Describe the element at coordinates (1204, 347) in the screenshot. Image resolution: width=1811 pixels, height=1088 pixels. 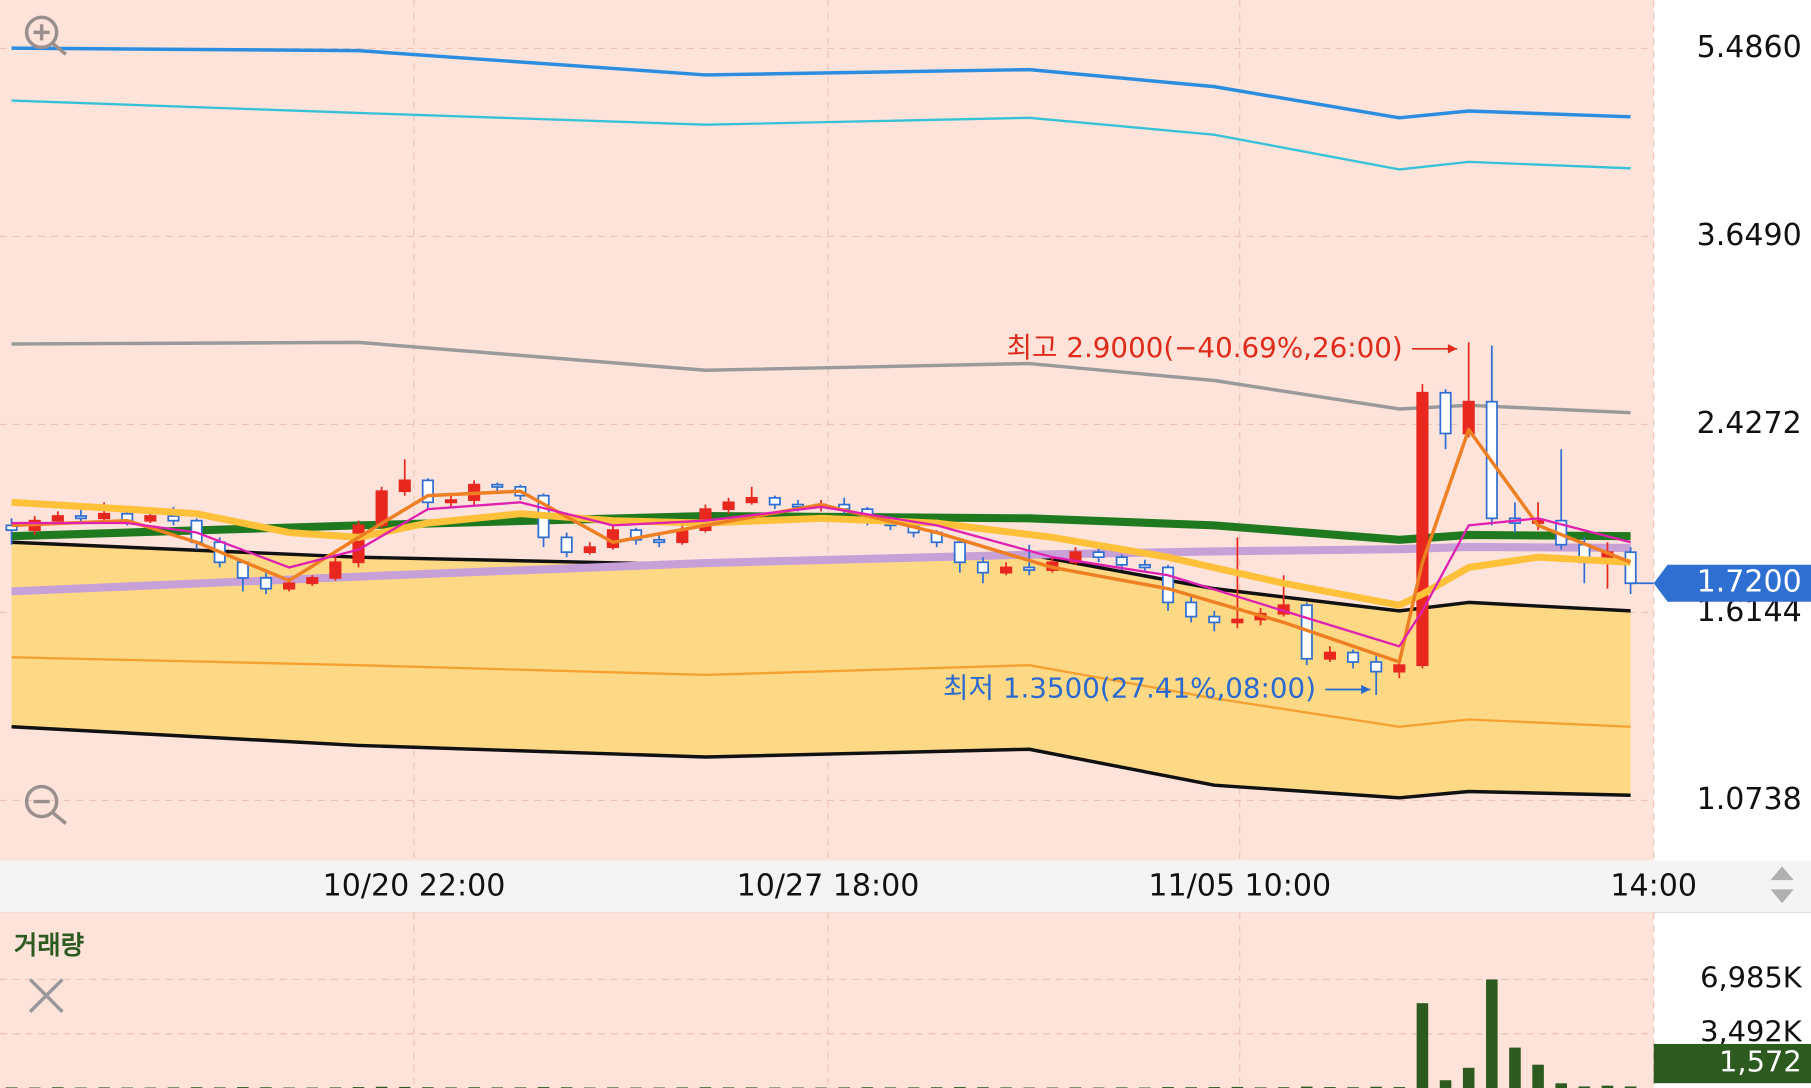
I see `annotation: 최고 2.9000(−40.69%,26:00)` at that location.